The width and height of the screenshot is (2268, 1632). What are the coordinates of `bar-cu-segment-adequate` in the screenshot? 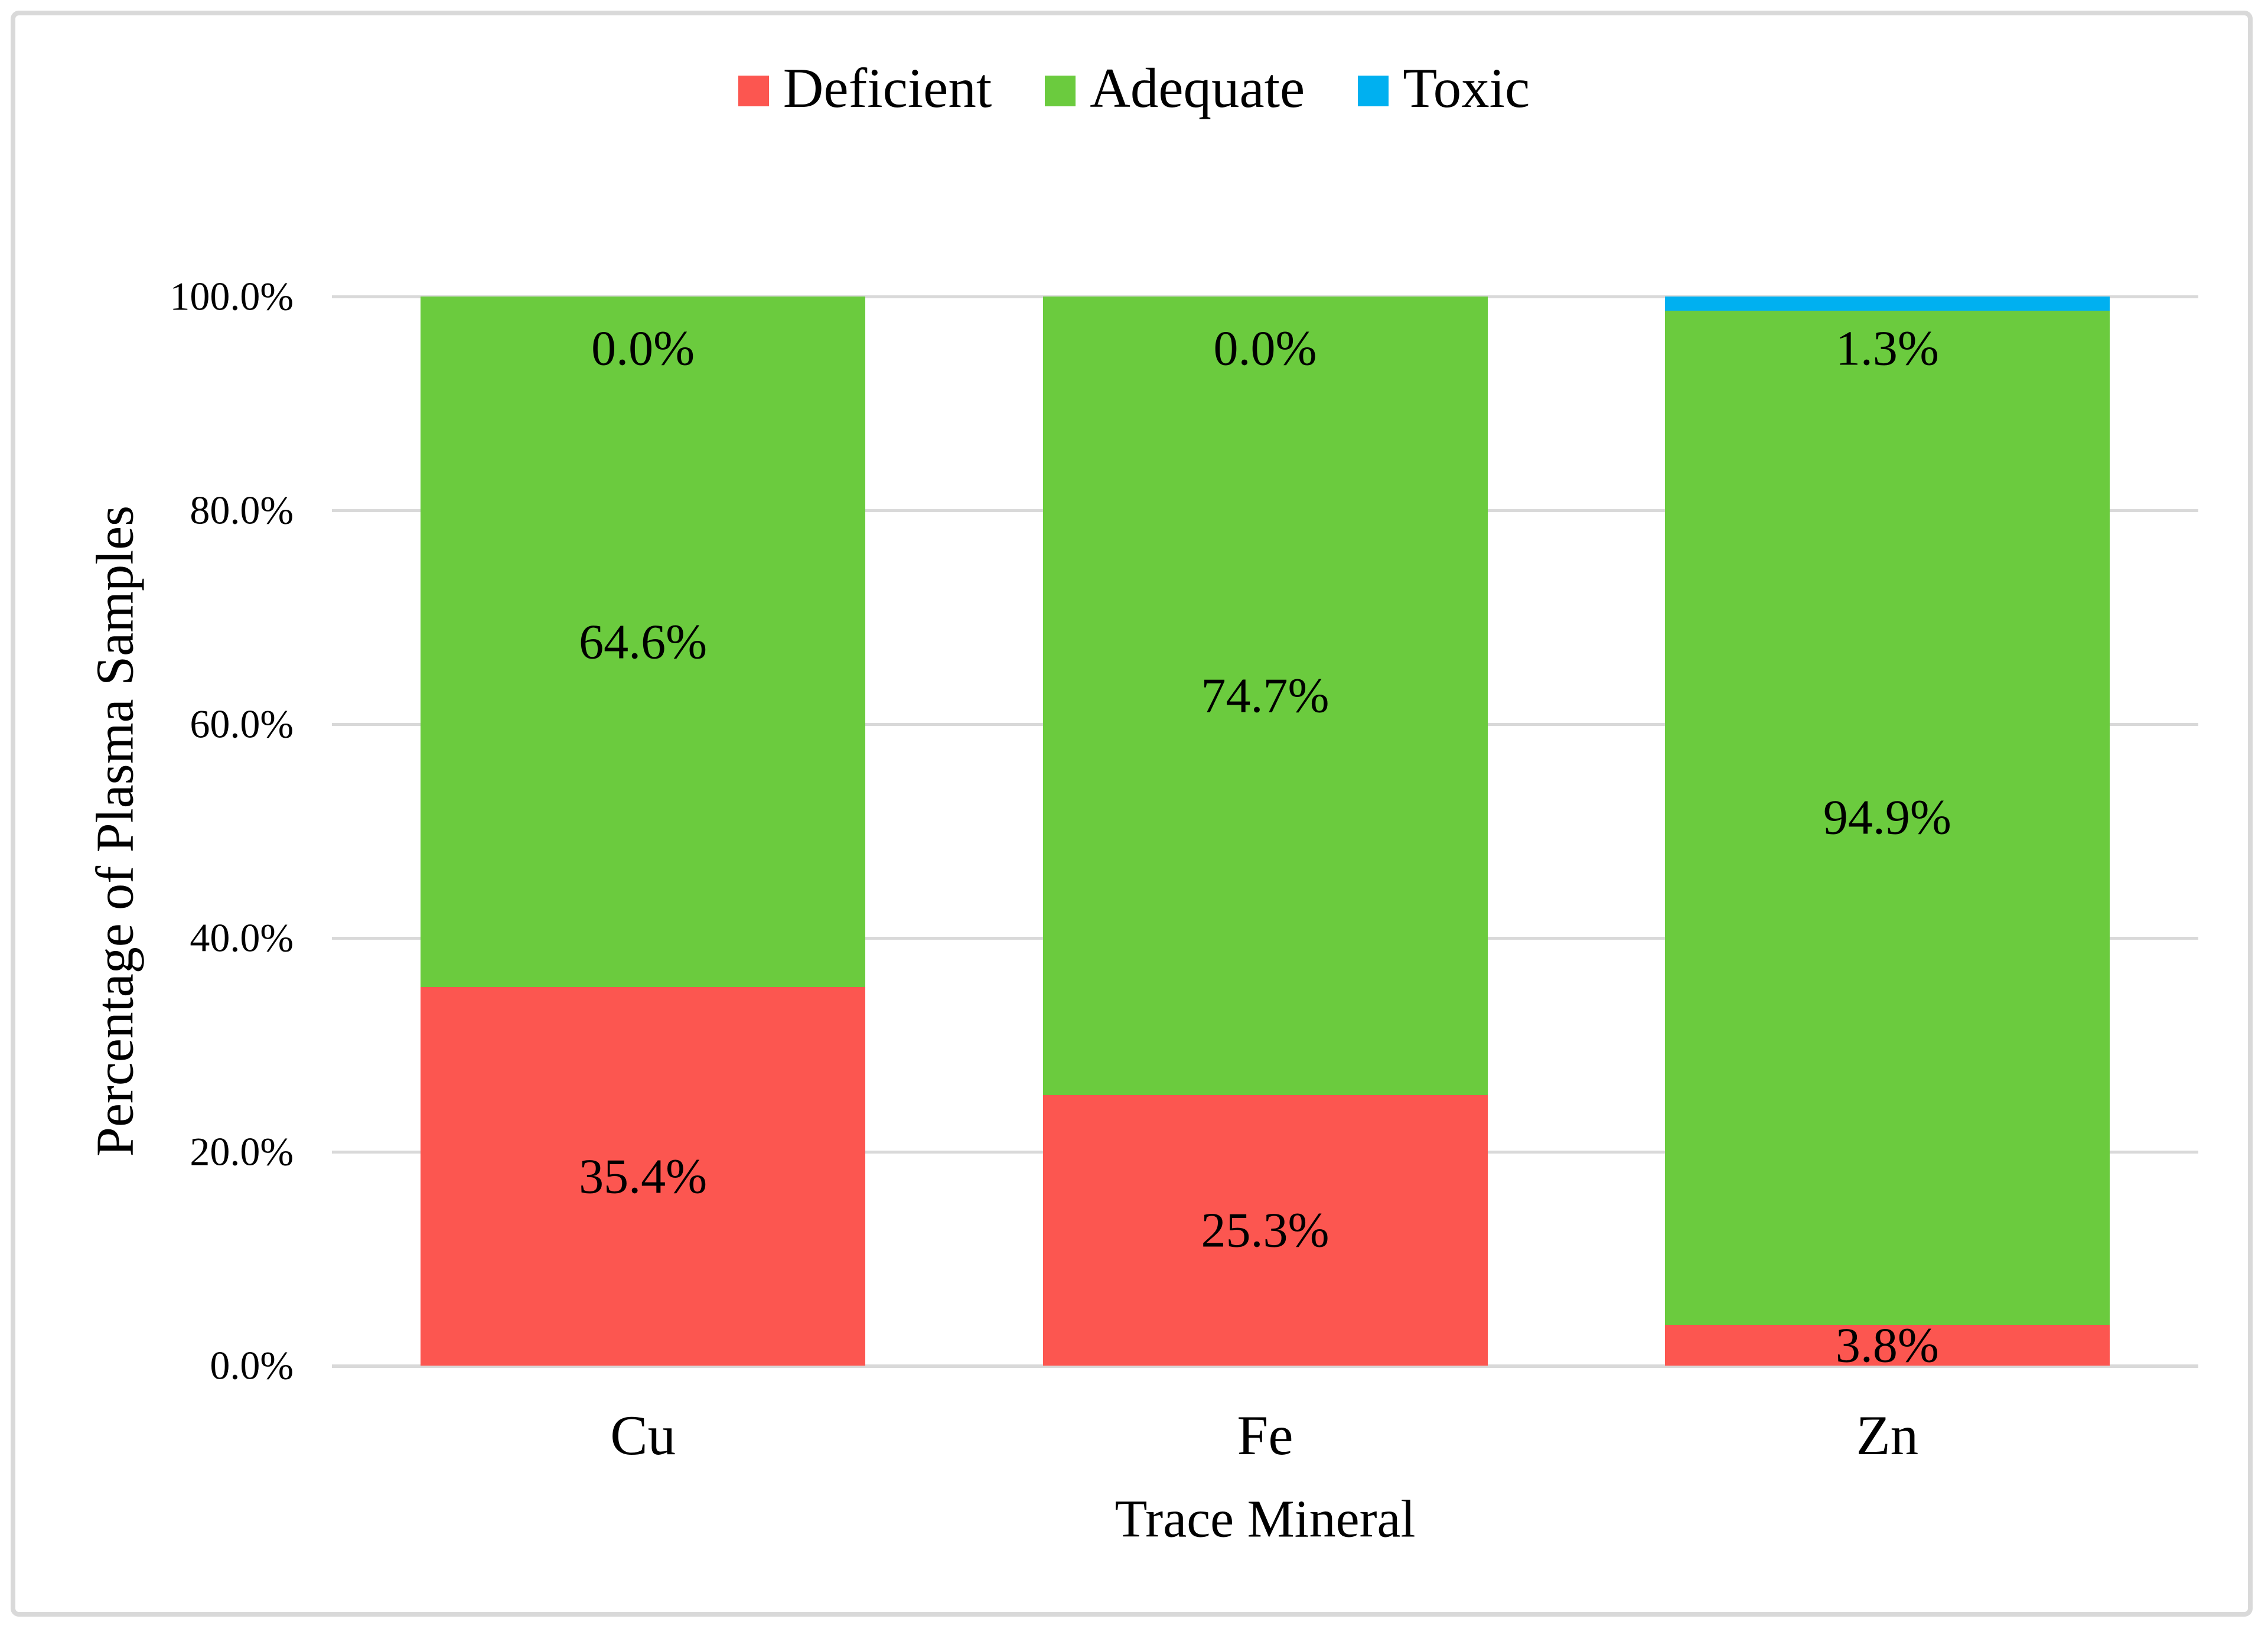 It's located at (643, 642).